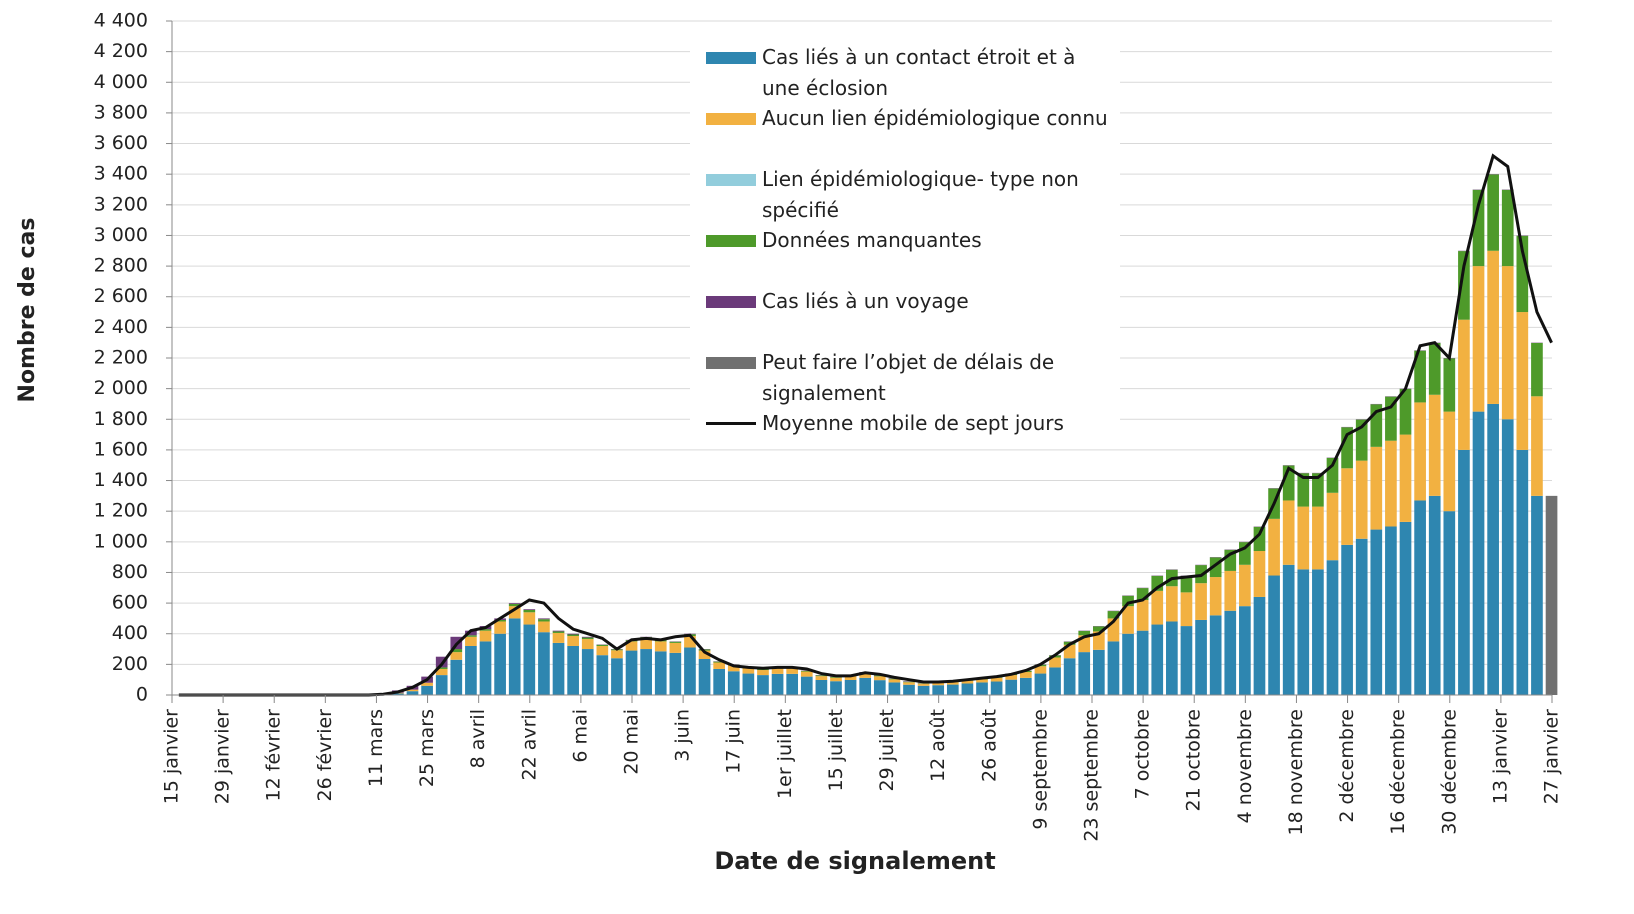  Describe the element at coordinates (121, 419) in the screenshot. I see `y-tick-label: 1 800` at that location.